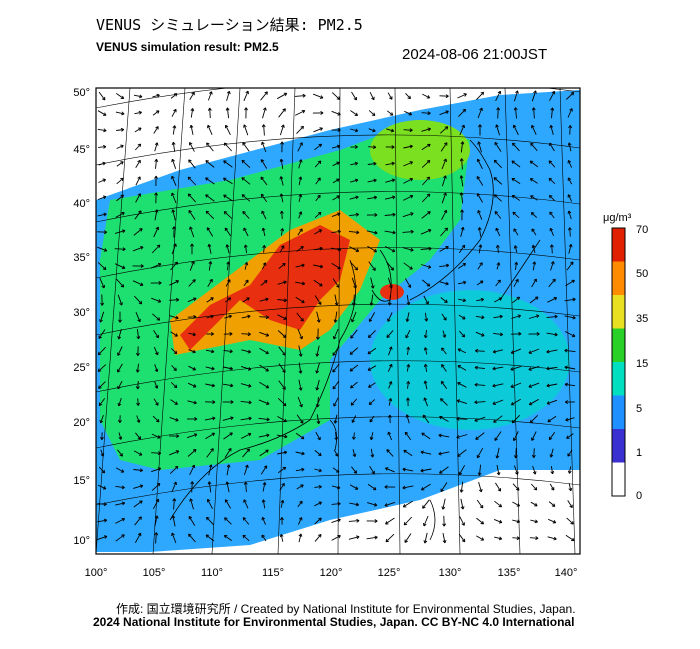  What do you see at coordinates (618, 379) in the screenshot?
I see `colorbar-segment` at bounding box center [618, 379].